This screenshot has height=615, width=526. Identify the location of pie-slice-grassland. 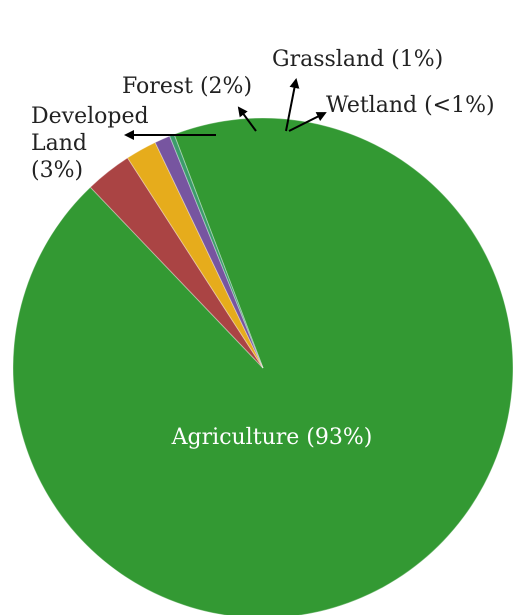
(209, 252).